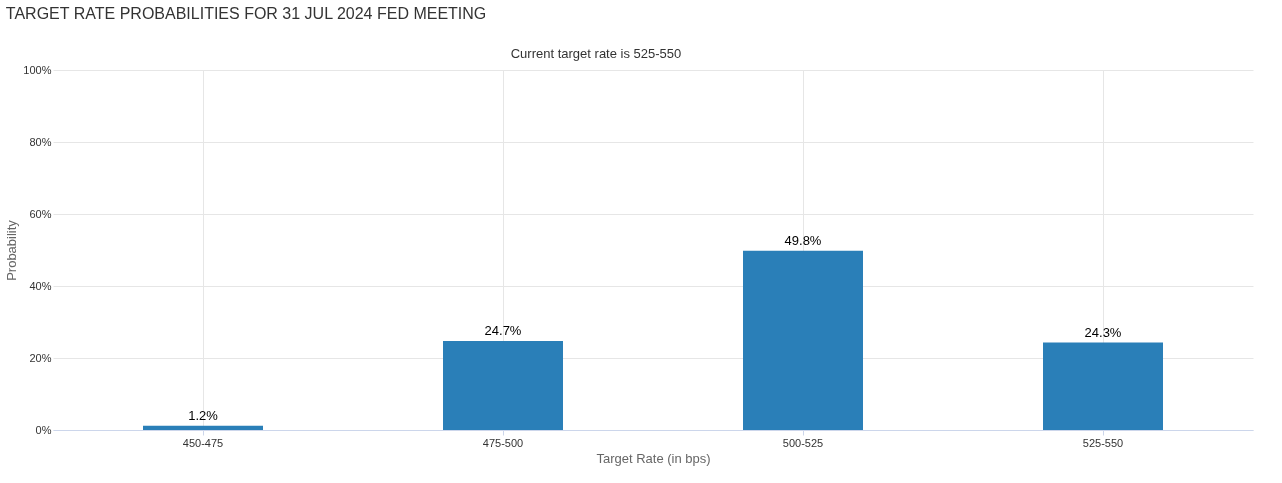  Describe the element at coordinates (503, 331) in the screenshot. I see `data-label: 24.7%` at that location.